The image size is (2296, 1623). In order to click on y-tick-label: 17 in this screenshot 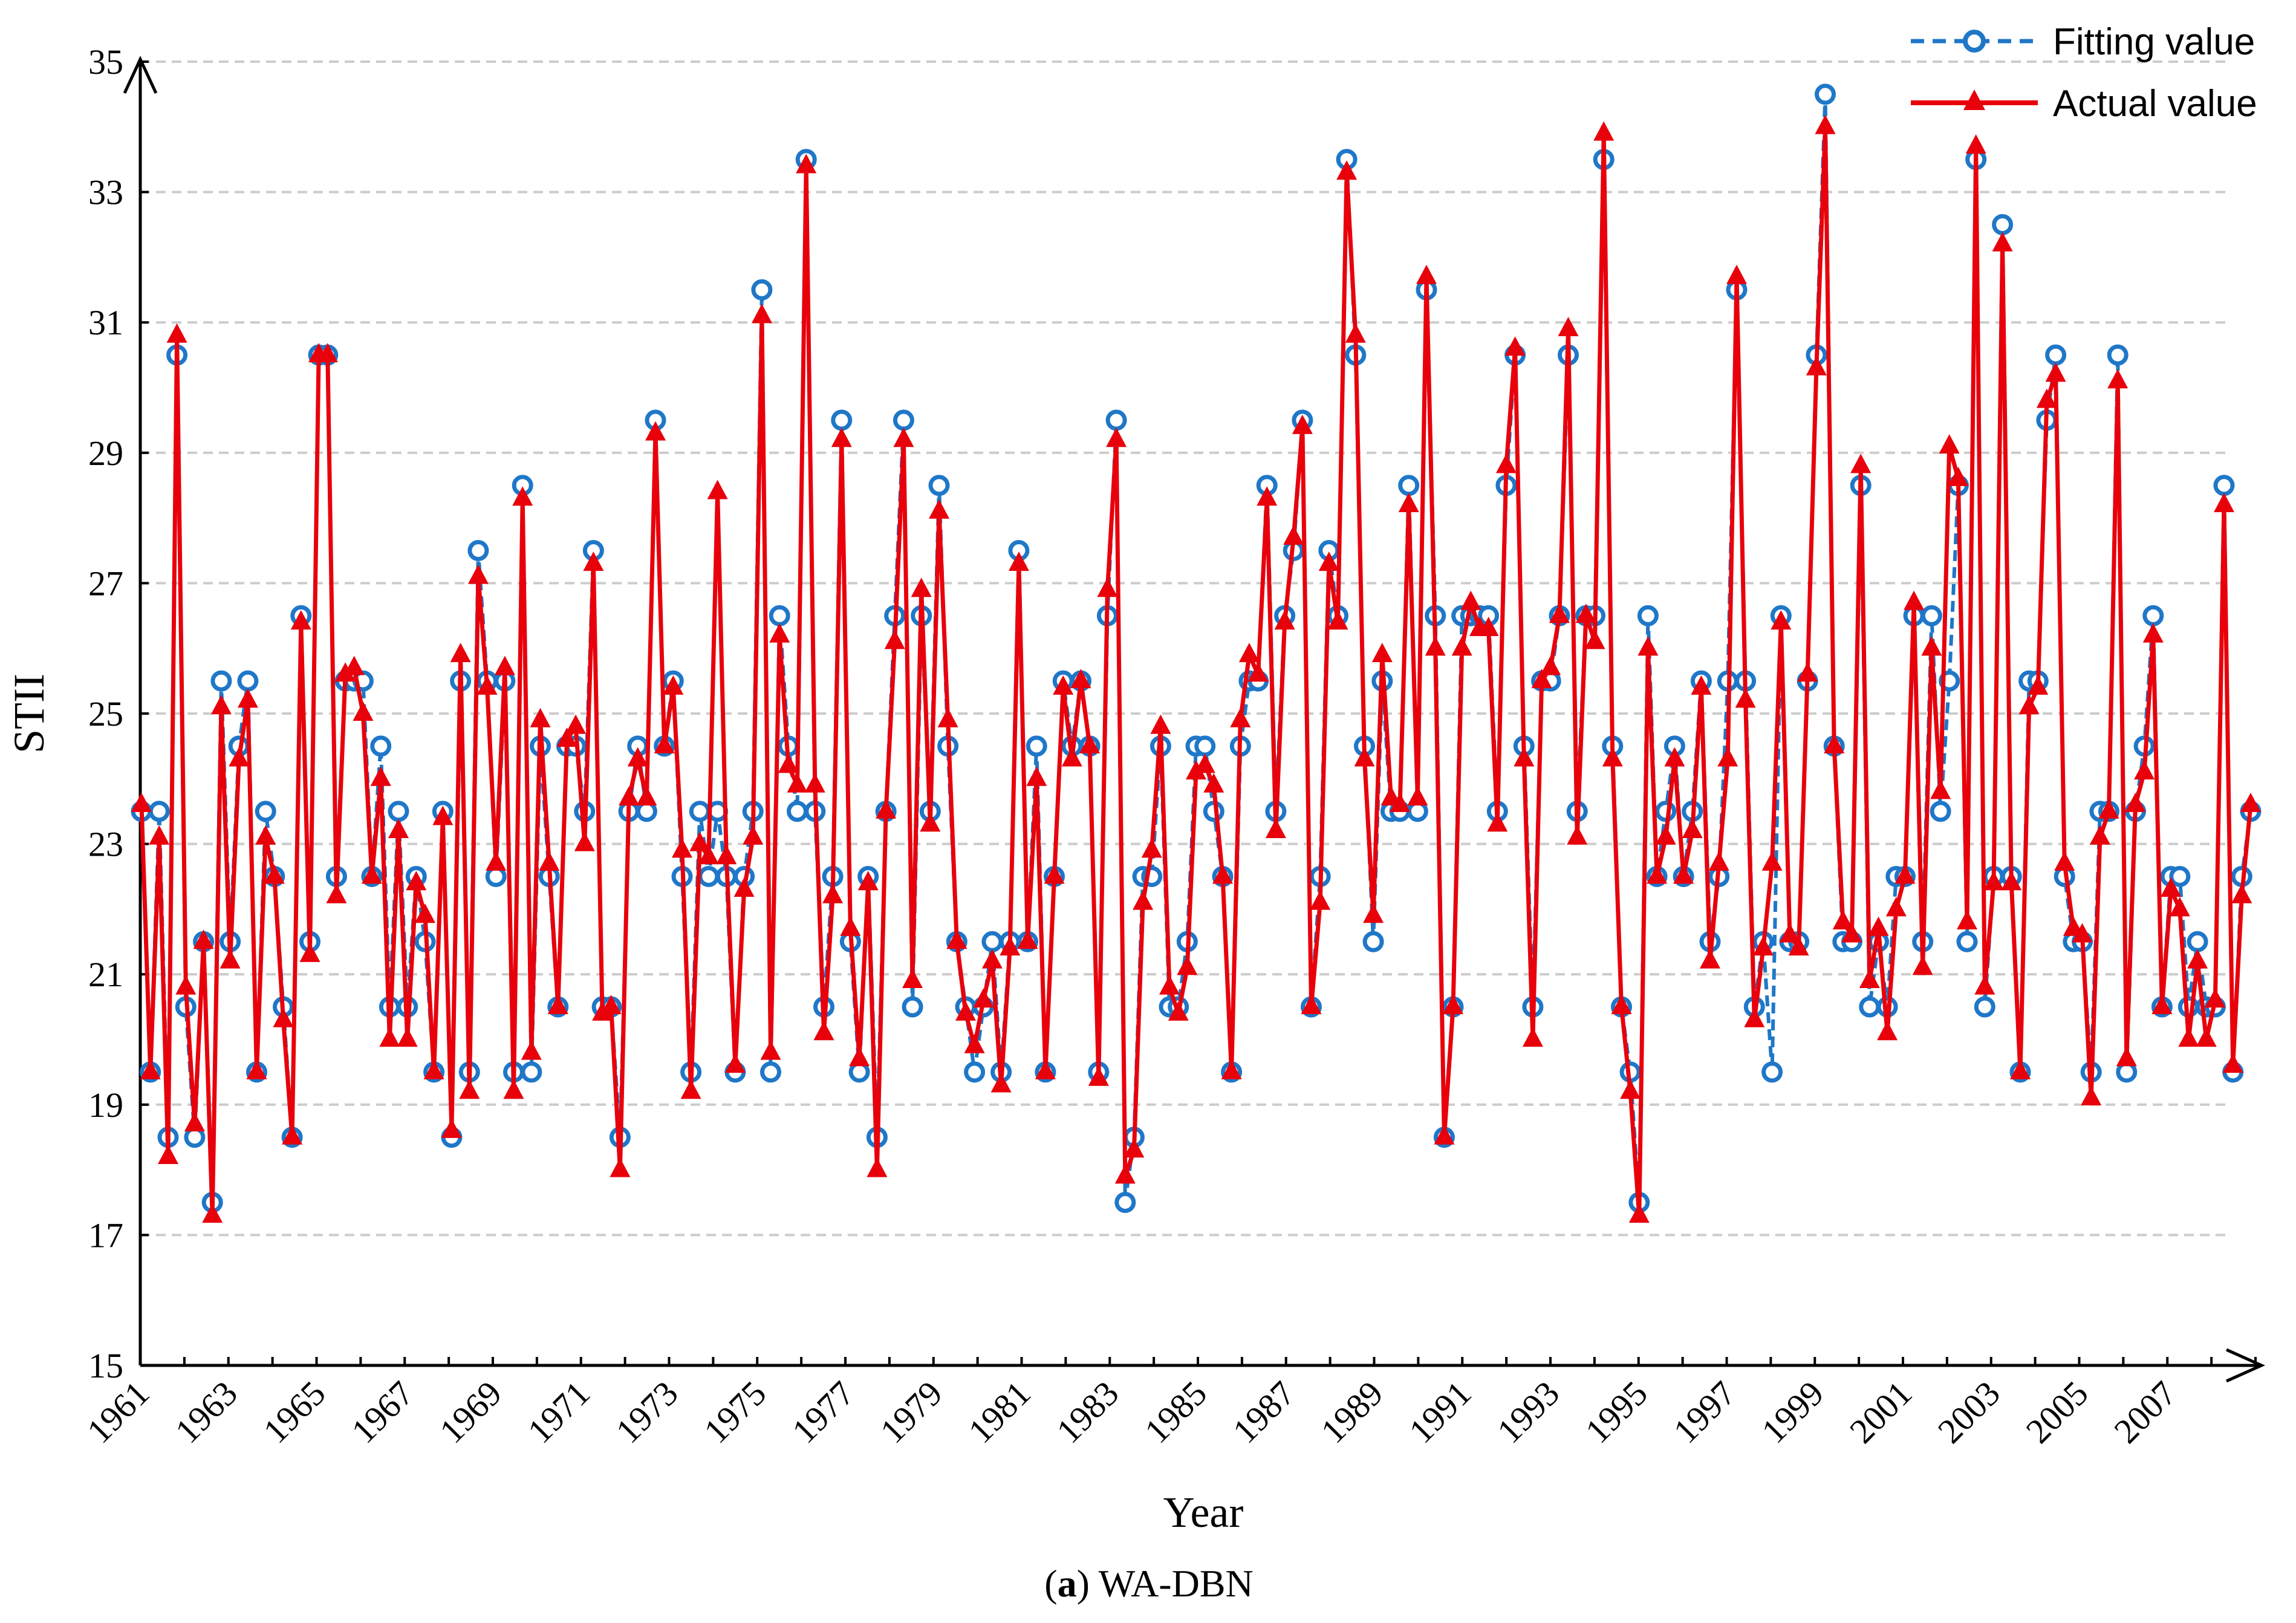, I will do `click(105, 1235)`.